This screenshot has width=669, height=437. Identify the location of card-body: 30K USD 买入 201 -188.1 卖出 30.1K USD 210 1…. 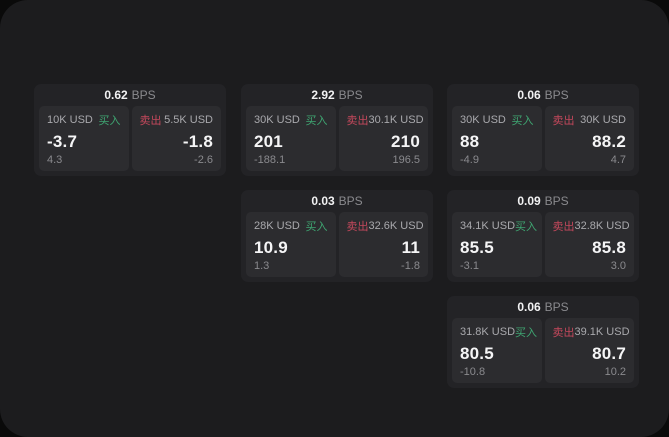
(337, 141).